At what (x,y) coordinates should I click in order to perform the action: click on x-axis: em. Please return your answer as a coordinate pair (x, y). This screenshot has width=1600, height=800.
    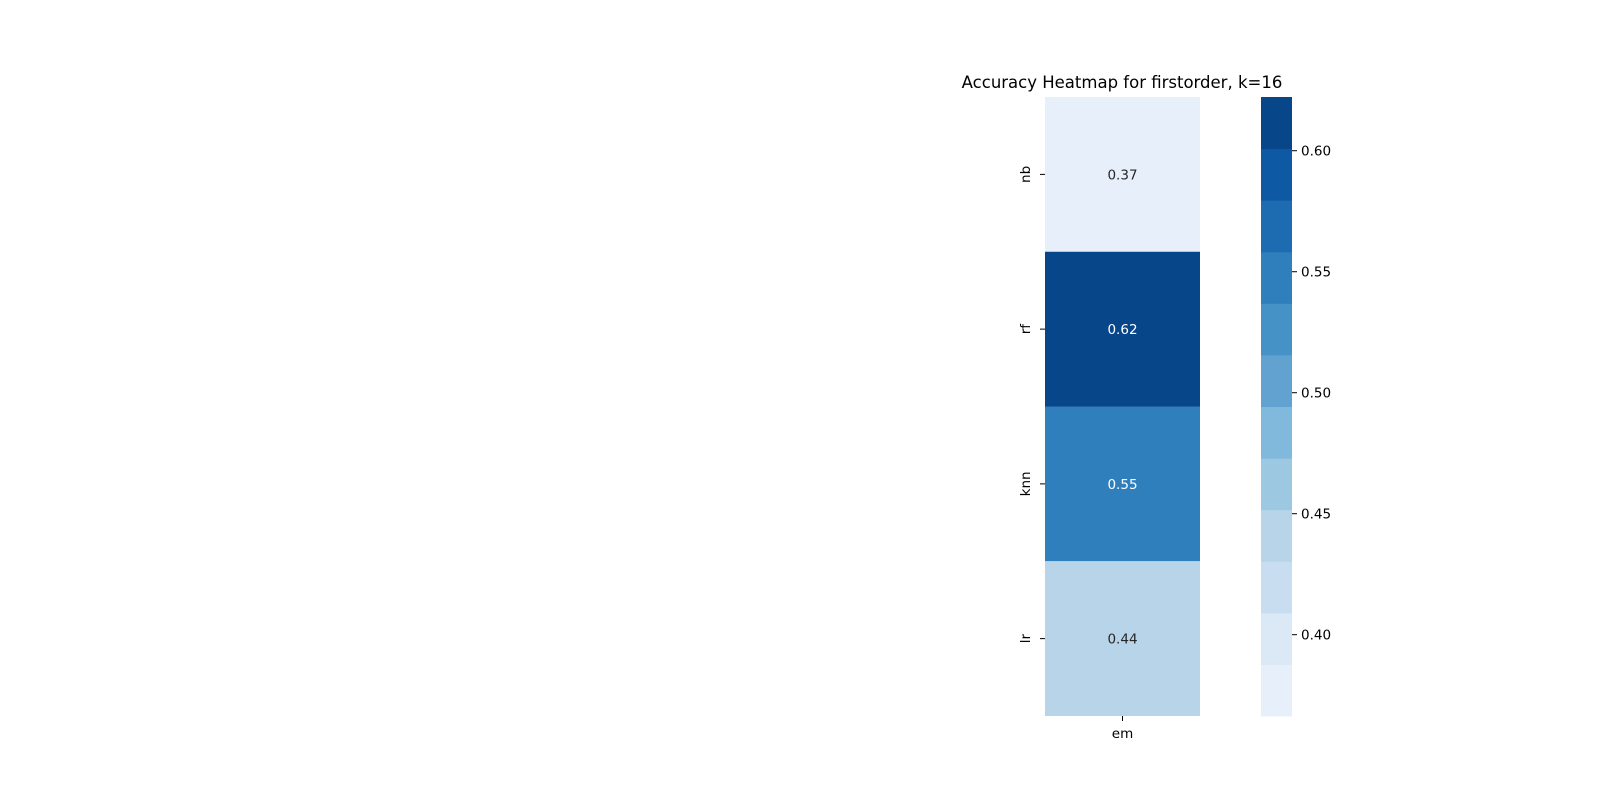
    Looking at the image, I should click on (1122, 729).